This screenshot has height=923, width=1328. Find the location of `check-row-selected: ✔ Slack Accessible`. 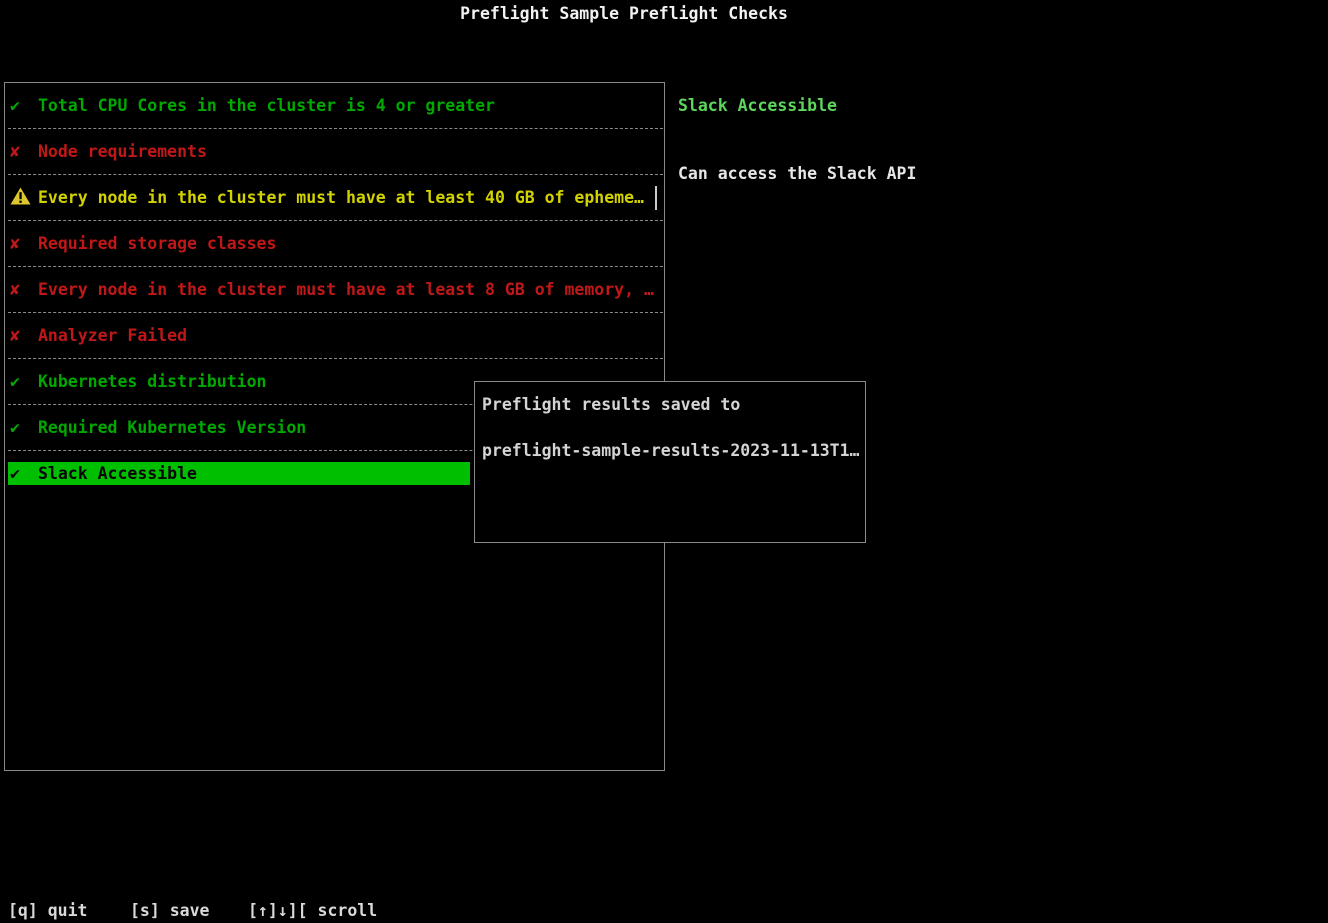

check-row-selected: ✔ Slack Accessible is located at coordinates (239, 473).